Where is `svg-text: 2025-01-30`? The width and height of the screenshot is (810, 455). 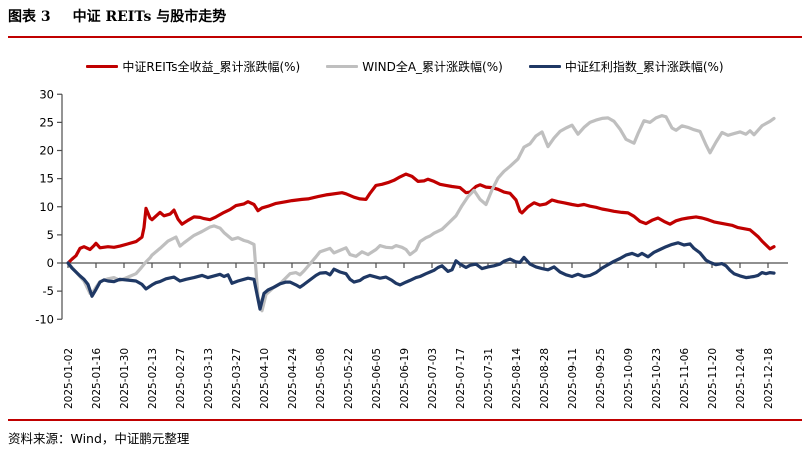 svg-text: 2025-01-30 is located at coordinates (125, 378).